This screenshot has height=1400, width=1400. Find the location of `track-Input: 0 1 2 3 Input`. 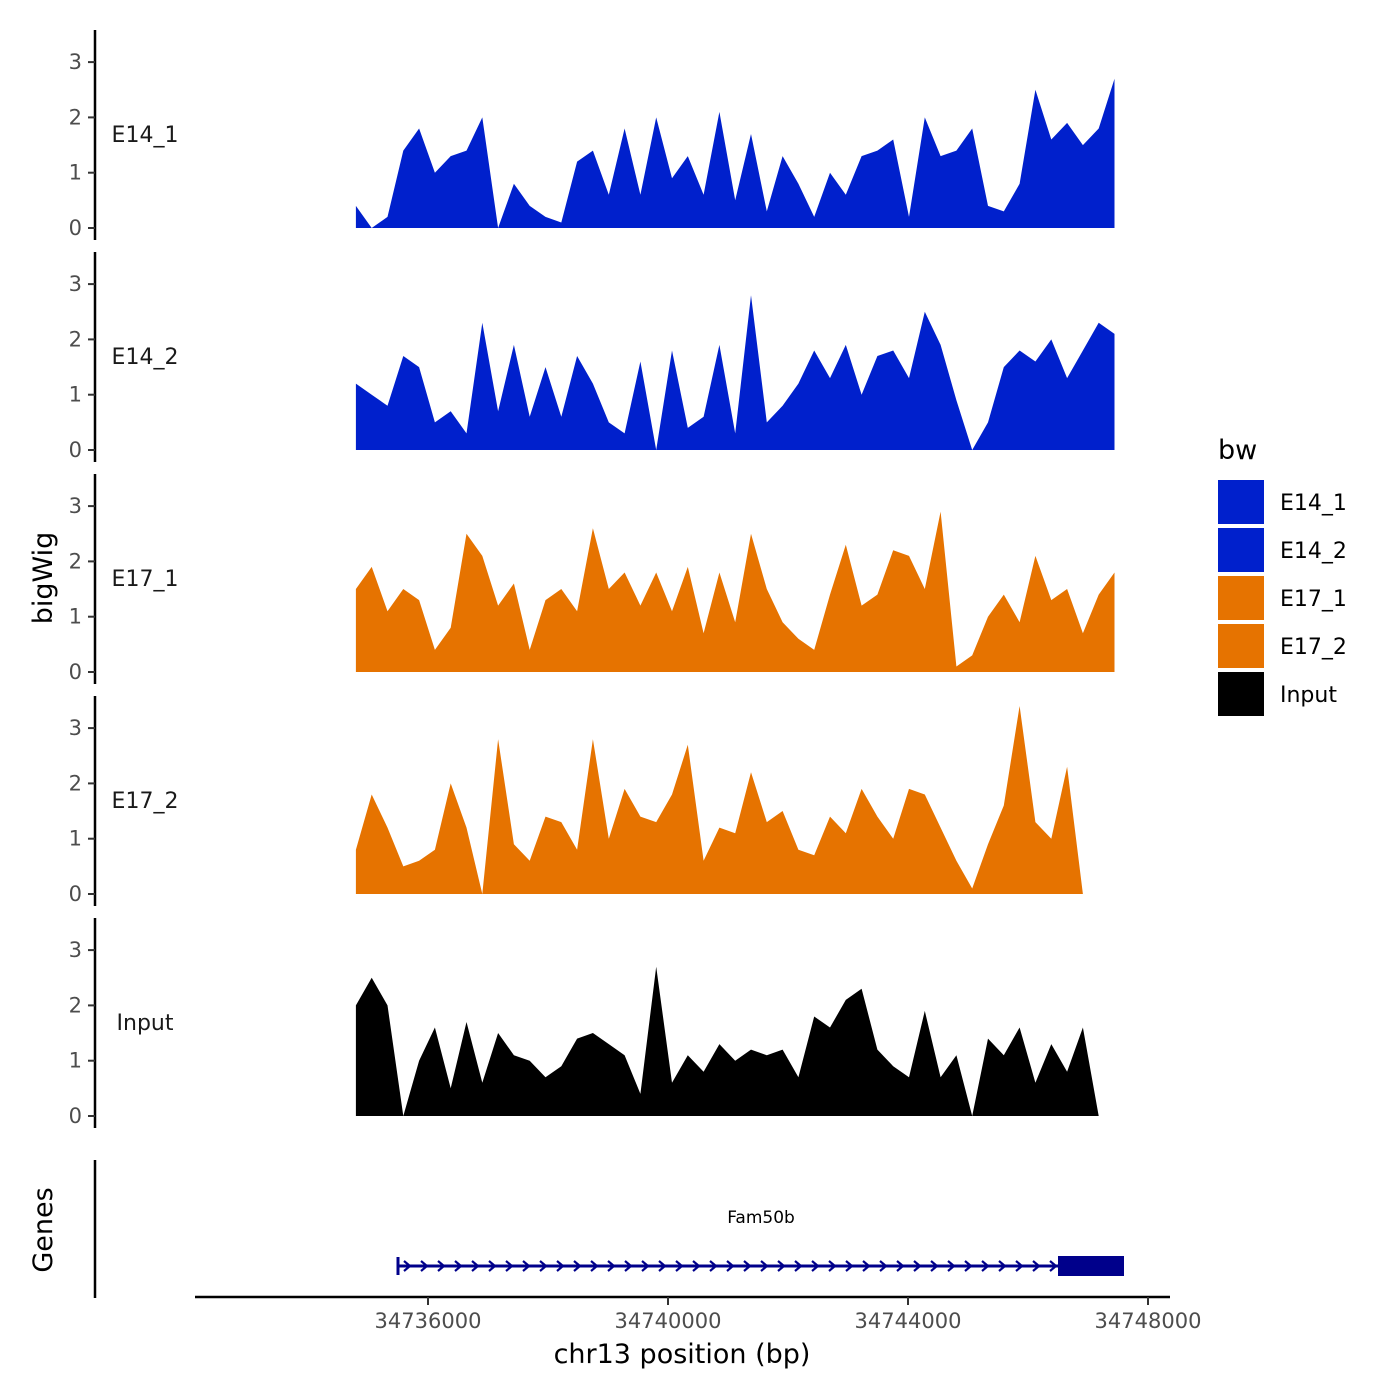

track-Input: 0 1 2 3 Input is located at coordinates (592, 1023).